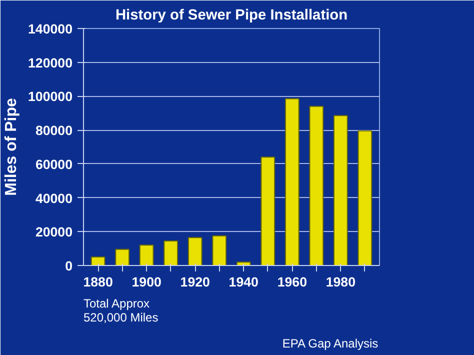  Describe the element at coordinates (330, 343) in the screenshot. I see `text: EPA Gap Analysis` at that location.